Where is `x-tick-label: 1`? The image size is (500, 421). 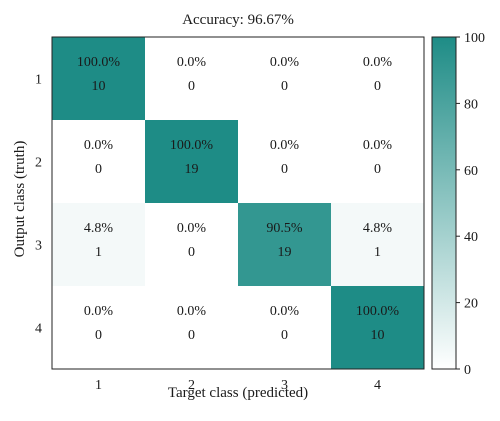
x-tick-label: 1 is located at coordinates (98, 385).